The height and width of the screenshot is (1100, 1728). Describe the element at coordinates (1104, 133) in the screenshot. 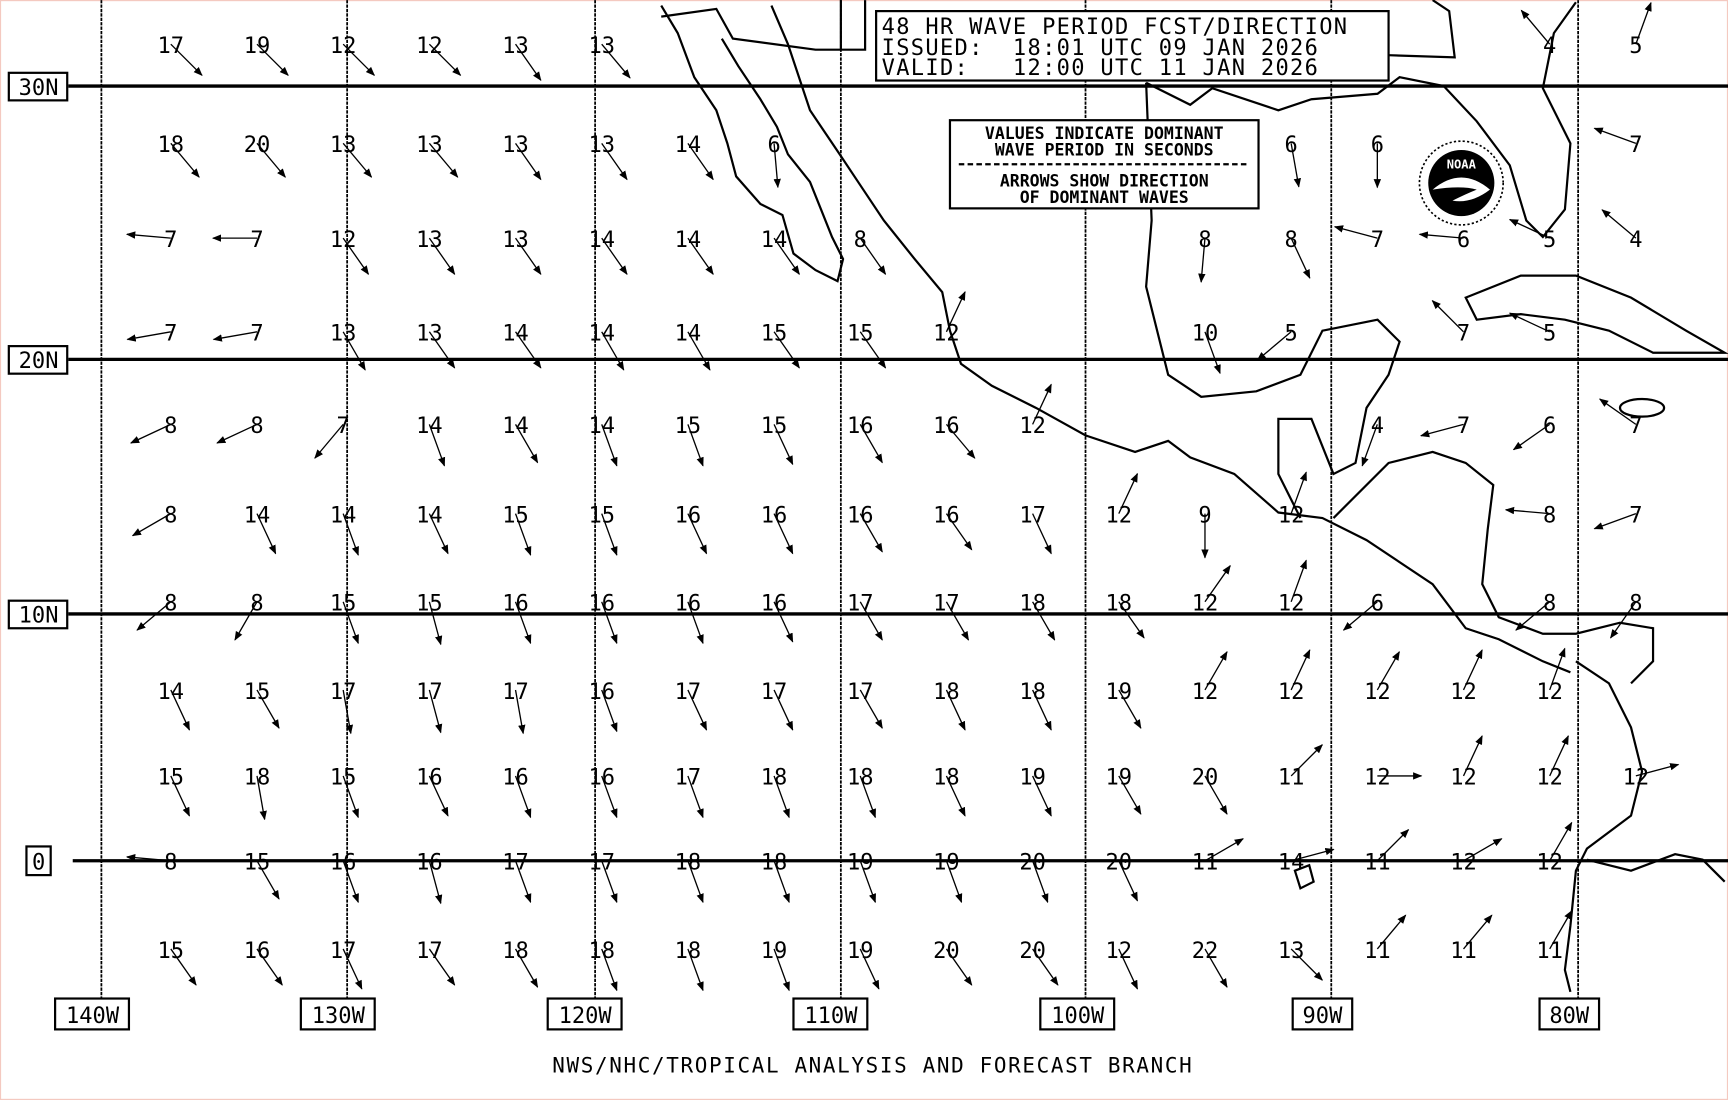

I see `legend-line-1: VALUES INDICATE DOMINANT` at that location.